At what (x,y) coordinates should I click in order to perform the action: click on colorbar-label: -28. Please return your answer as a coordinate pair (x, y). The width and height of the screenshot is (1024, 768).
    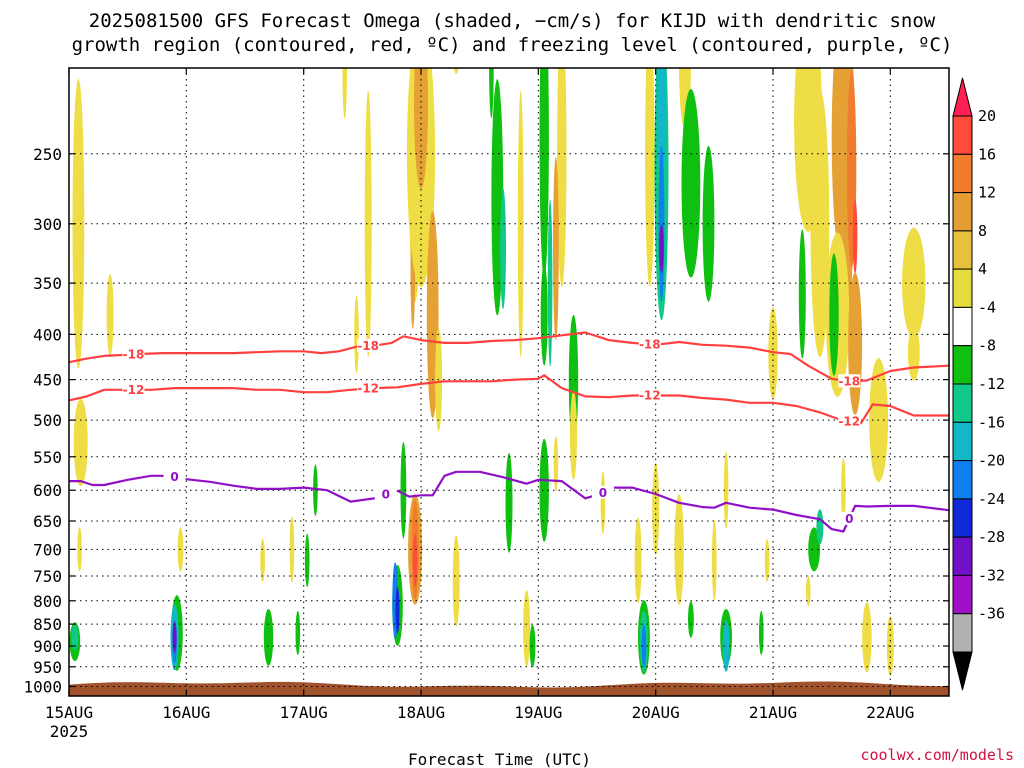
    Looking at the image, I should click on (991, 537).